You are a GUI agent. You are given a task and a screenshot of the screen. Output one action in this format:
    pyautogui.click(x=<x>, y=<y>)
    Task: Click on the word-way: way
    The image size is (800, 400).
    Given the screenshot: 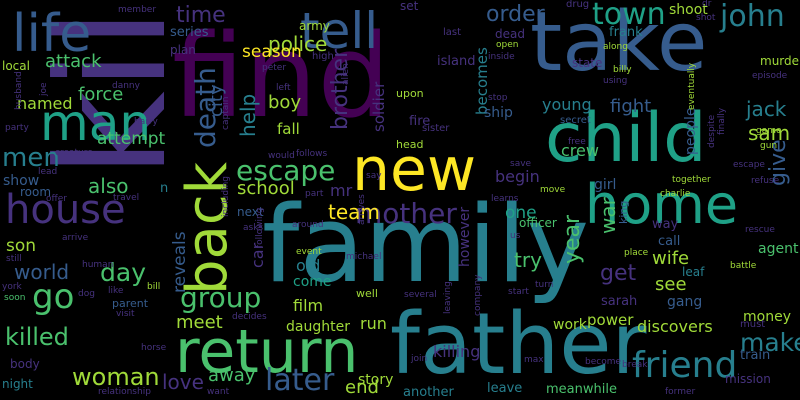 What is the action you would take?
    pyautogui.click(x=665, y=224)
    